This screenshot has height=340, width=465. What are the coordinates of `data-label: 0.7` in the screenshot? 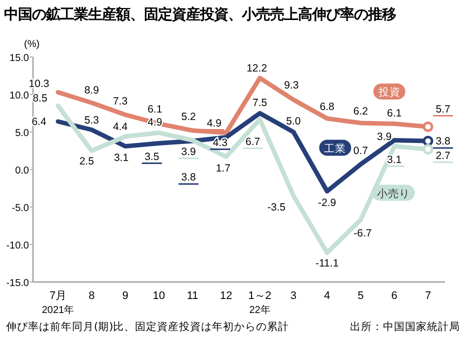 It's located at (360, 150).